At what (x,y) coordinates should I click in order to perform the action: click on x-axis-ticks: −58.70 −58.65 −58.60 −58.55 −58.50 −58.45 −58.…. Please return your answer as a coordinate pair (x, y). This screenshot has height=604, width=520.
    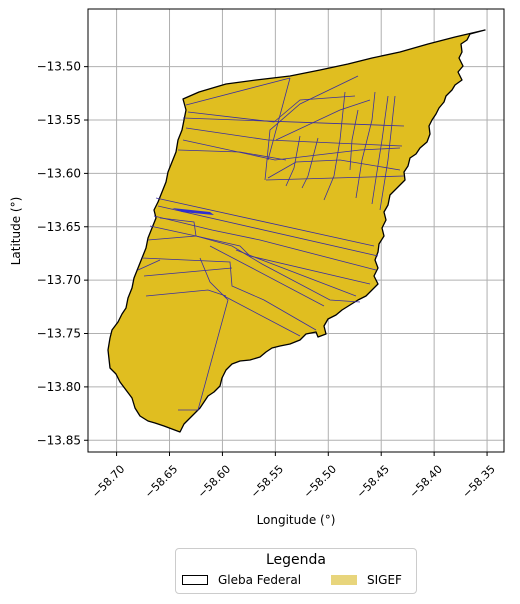
    Looking at the image, I should click on (293, 476).